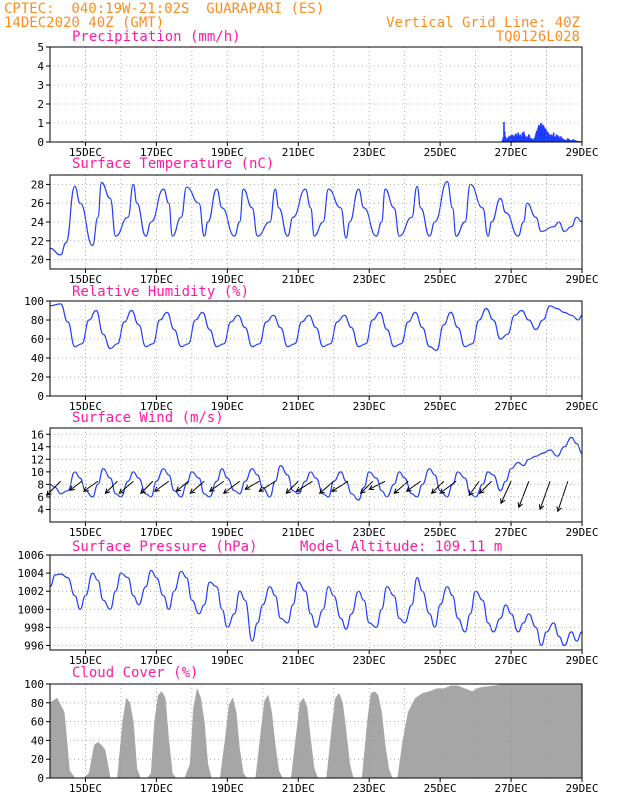 The height and width of the screenshot is (800, 618). Describe the element at coordinates (581, 152) in the screenshot. I see `precipitation-xtick-label: 29DEC` at that location.